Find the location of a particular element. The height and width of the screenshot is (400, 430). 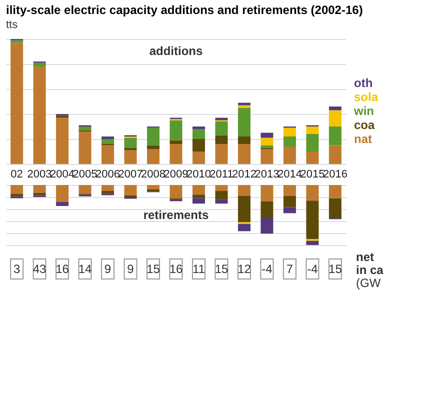

series-label: win is located at coordinates (363, 111).